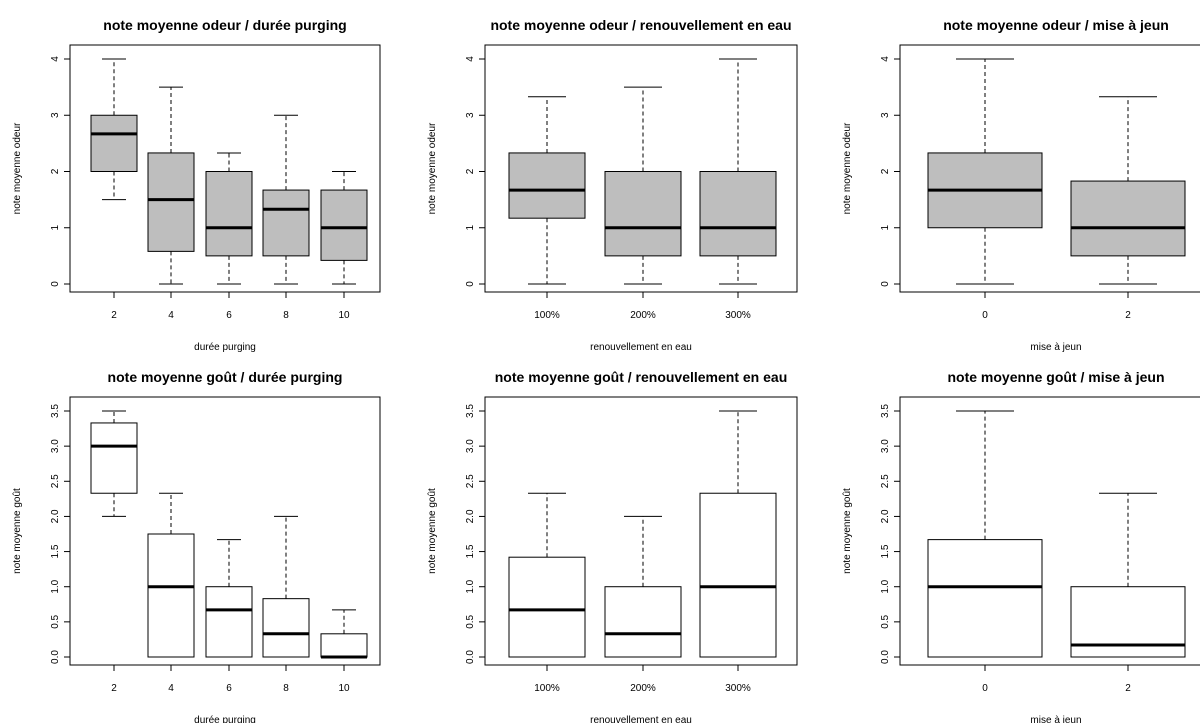 This screenshot has height=723, width=1200. Describe the element at coordinates (738, 688) in the screenshot. I see `x-tick-label: 300%` at that location.